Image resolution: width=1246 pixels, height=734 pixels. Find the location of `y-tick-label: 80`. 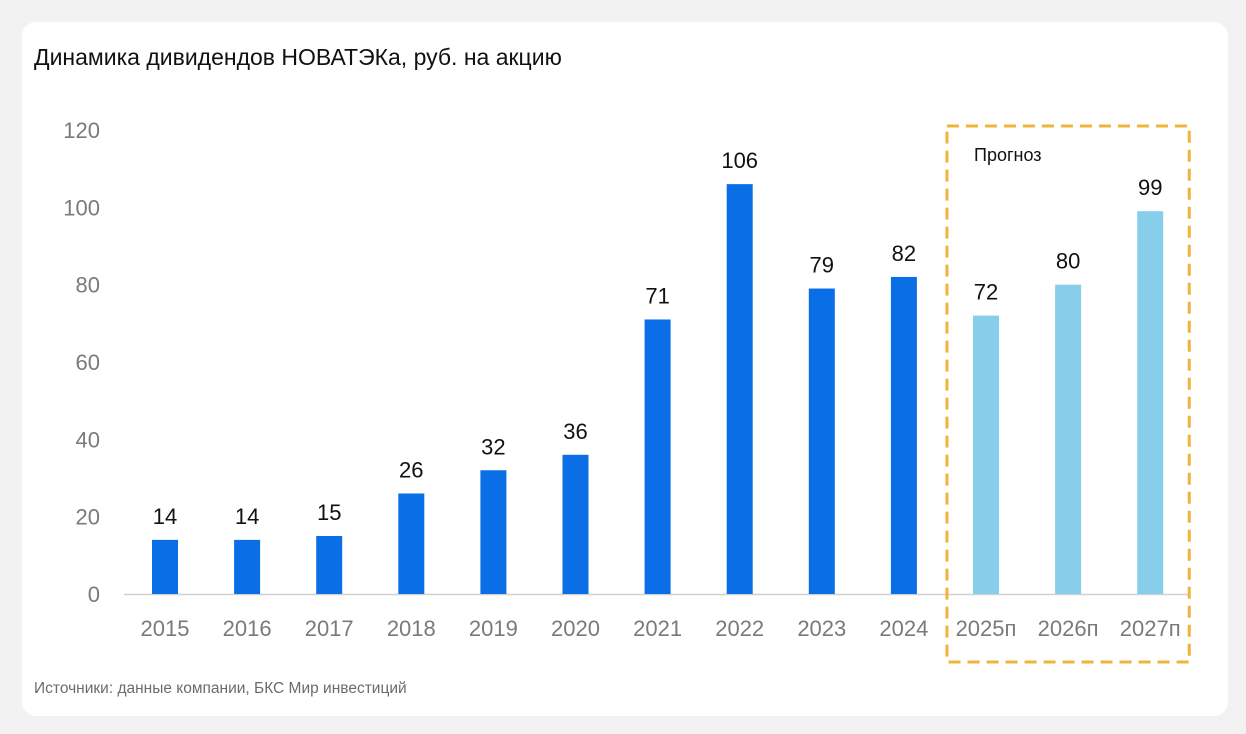

y-tick-label: 80 is located at coordinates (88, 285).